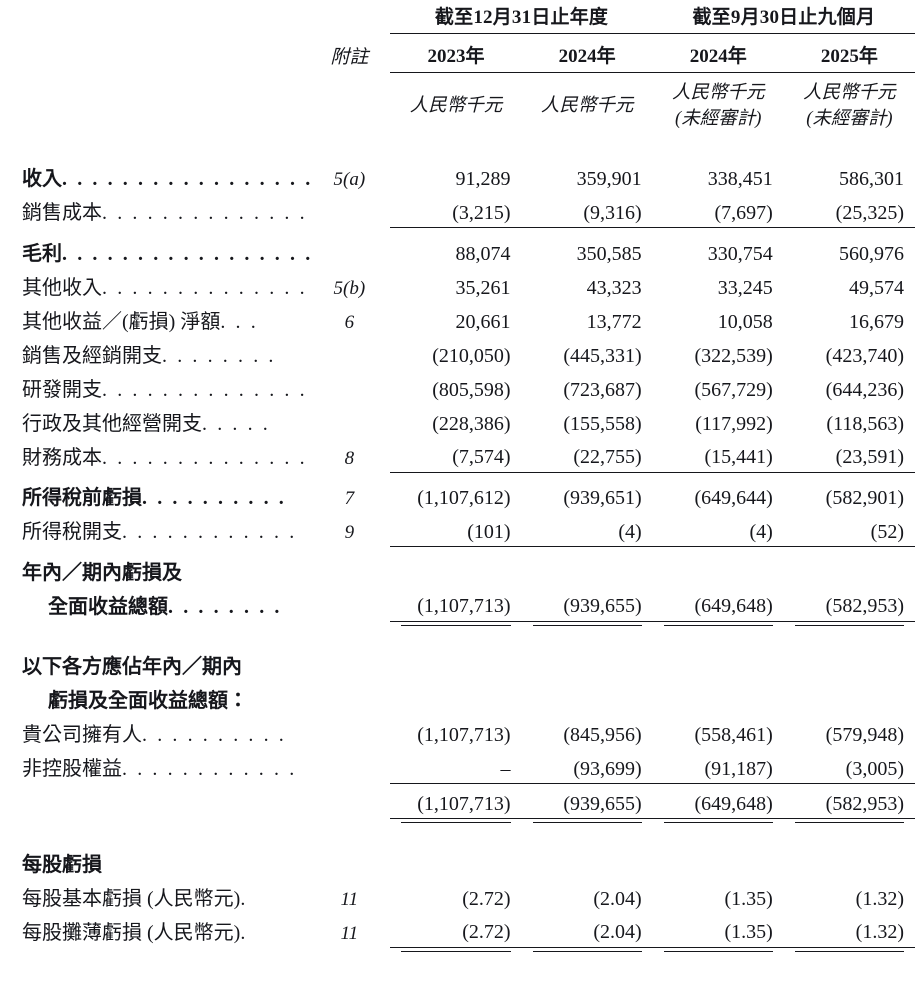 Image resolution: width=915 pixels, height=981 pixels. Describe the element at coordinates (849, 211) in the screenshot. I see `cell-cost-of-sales-c4: (25,325)` at that location.